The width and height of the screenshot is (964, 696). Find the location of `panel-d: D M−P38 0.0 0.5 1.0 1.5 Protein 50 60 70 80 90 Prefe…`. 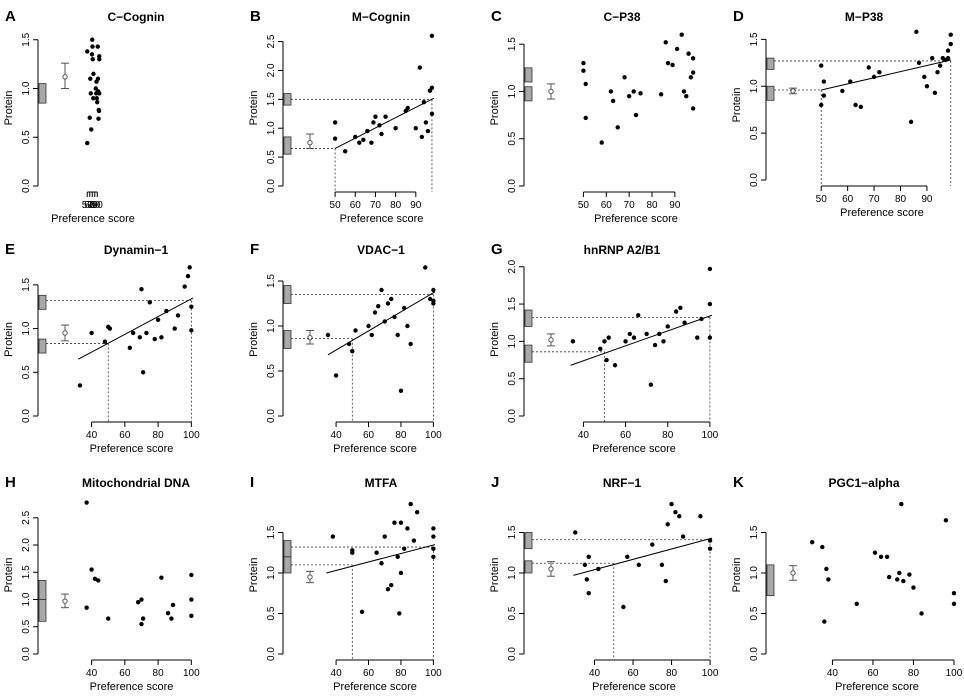

panel-d: D M−P38 0.0 0.5 1.0 1.5 Protein 50 60 70 80 90 Prefe… is located at coordinates (842, 113).